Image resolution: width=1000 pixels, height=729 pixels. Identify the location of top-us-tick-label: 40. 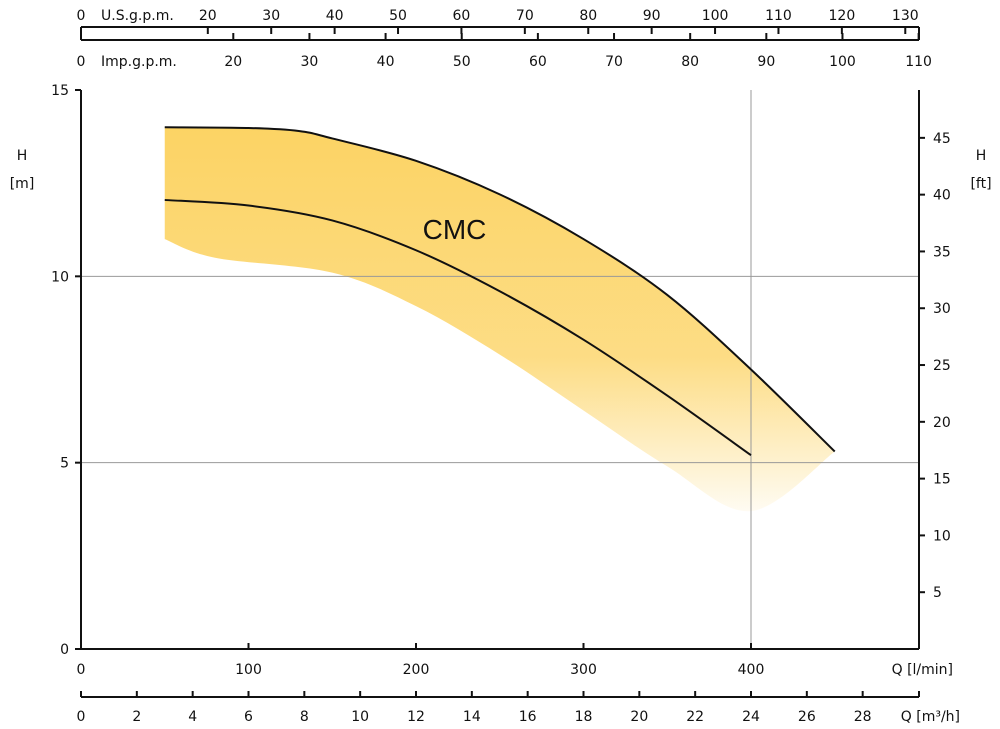
(335, 16).